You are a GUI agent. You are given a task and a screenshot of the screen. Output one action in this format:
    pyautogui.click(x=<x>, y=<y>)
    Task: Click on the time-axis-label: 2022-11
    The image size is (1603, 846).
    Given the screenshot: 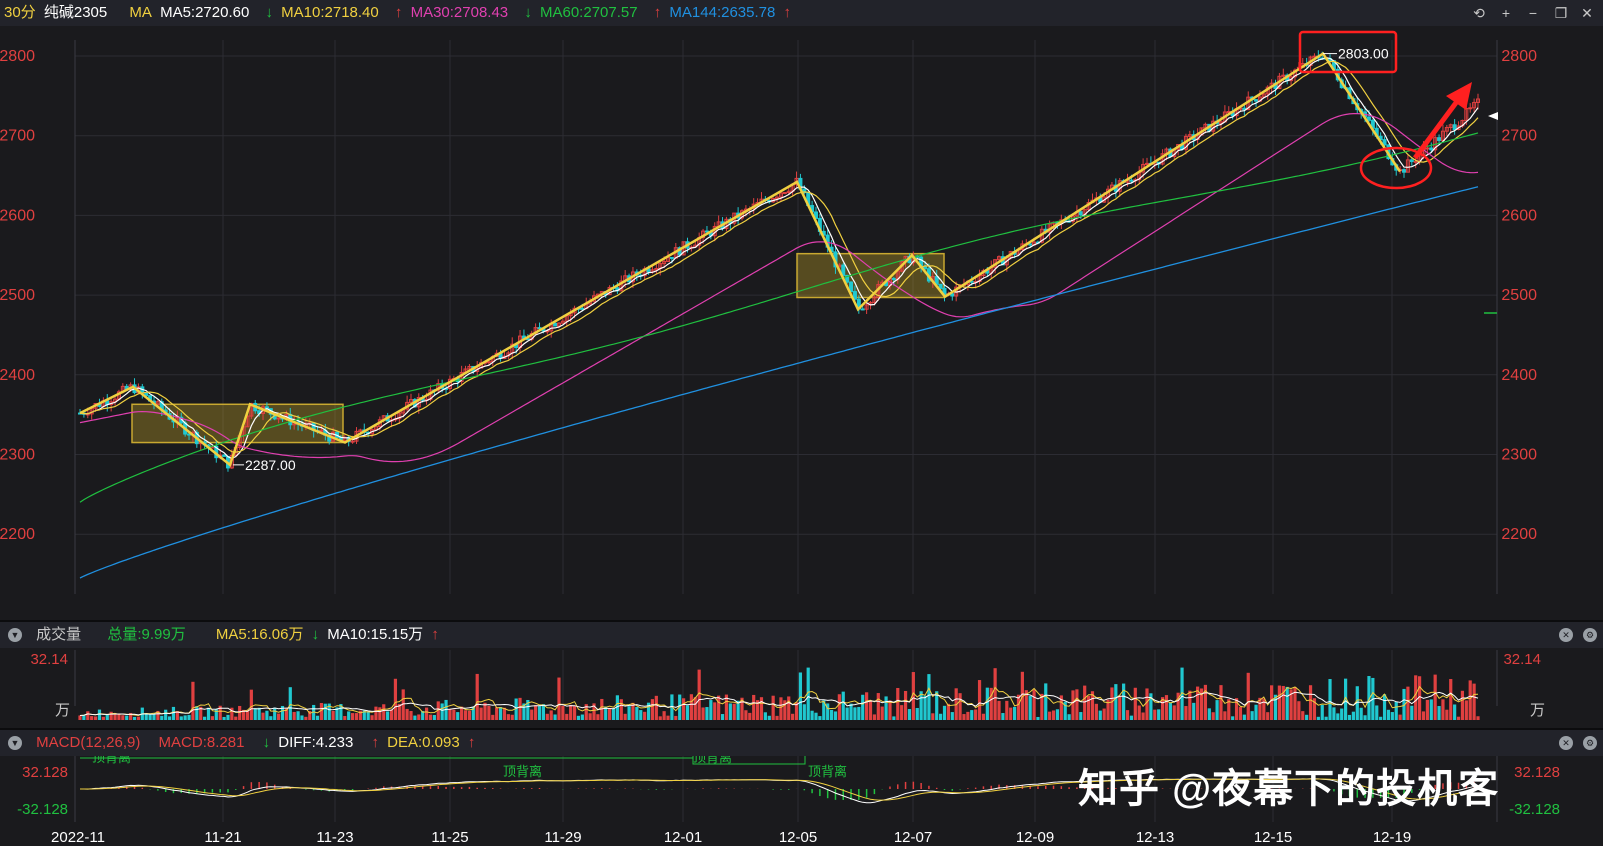 What is the action you would take?
    pyautogui.click(x=78, y=837)
    